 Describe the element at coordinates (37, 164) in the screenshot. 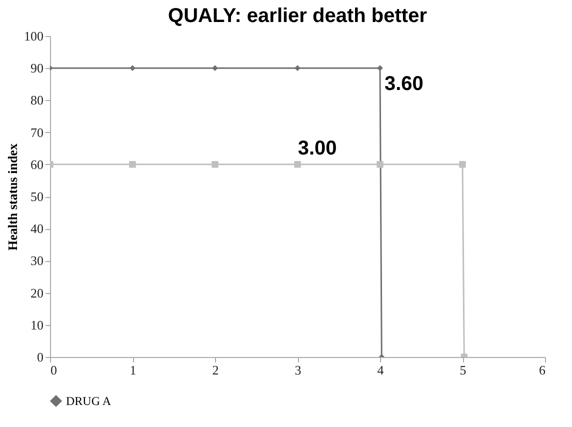

I see `y-tick-label: 60` at that location.